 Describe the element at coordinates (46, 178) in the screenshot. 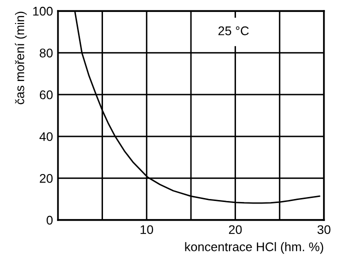

I see `y-tick-label: 20` at that location.